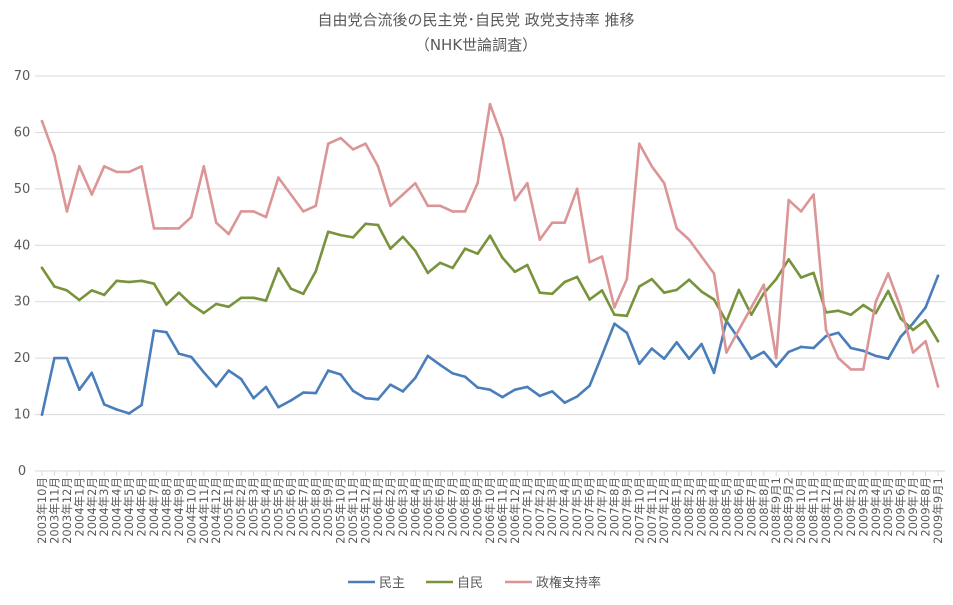 The height and width of the screenshot is (605, 953). What do you see at coordinates (390, 507) in the screenshot?
I see `x-tick-label: 2006年2月` at bounding box center [390, 507].